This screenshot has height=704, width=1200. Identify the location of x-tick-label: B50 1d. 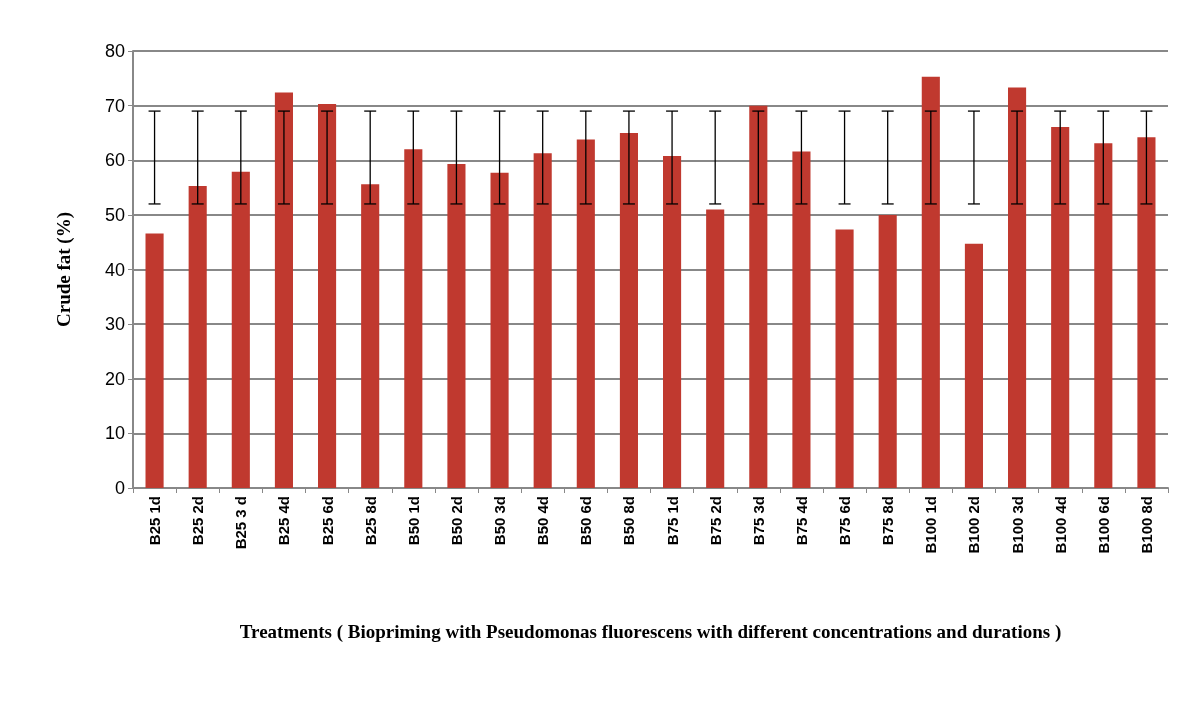
(413, 521).